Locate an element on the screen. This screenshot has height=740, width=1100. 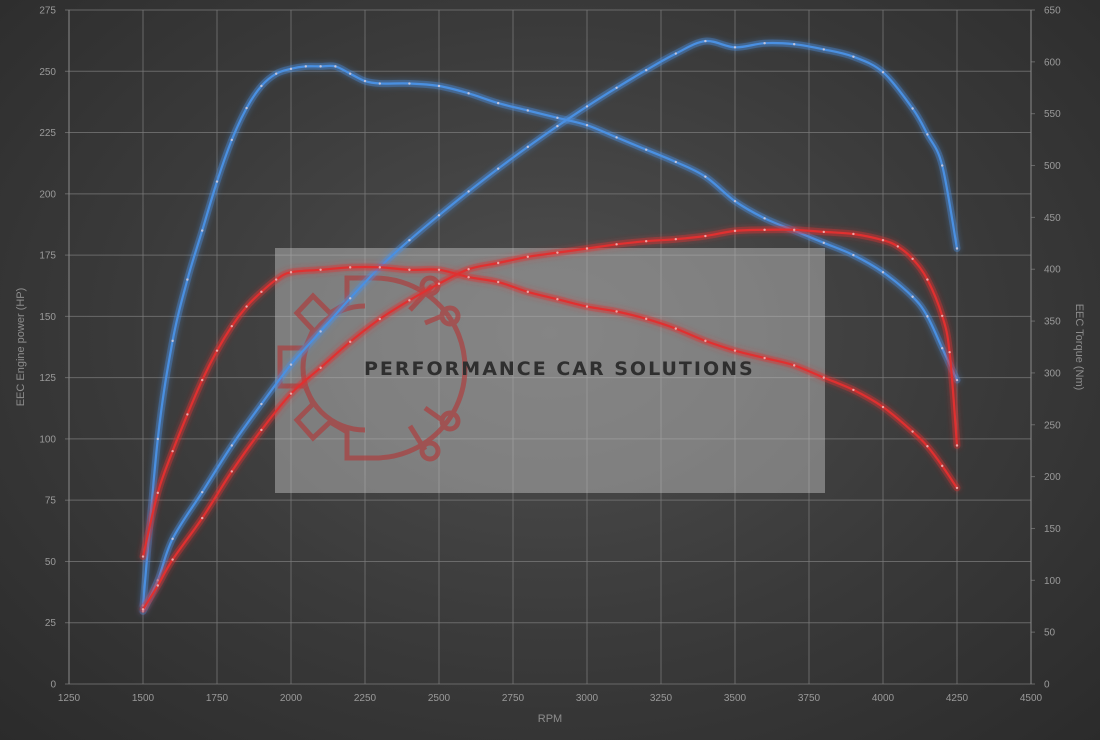
x-tick-label: 4500 is located at coordinates (1031, 698).